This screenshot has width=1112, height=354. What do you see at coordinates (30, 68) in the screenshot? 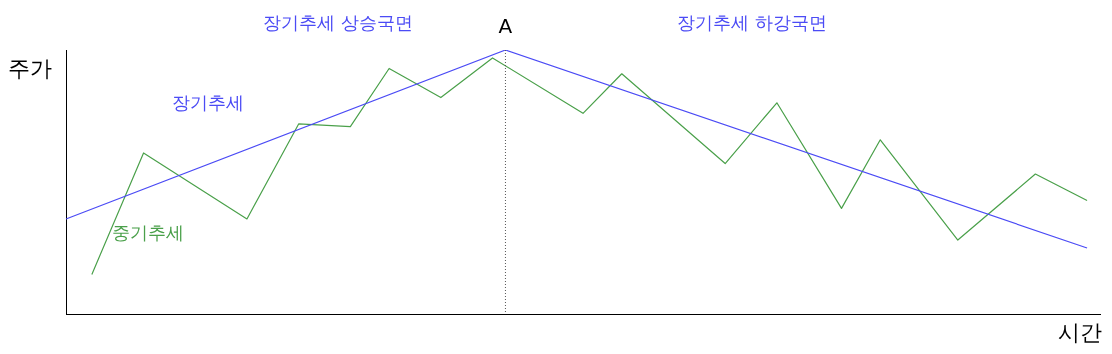
I see `y-axis-title: 주가` at bounding box center [30, 68].